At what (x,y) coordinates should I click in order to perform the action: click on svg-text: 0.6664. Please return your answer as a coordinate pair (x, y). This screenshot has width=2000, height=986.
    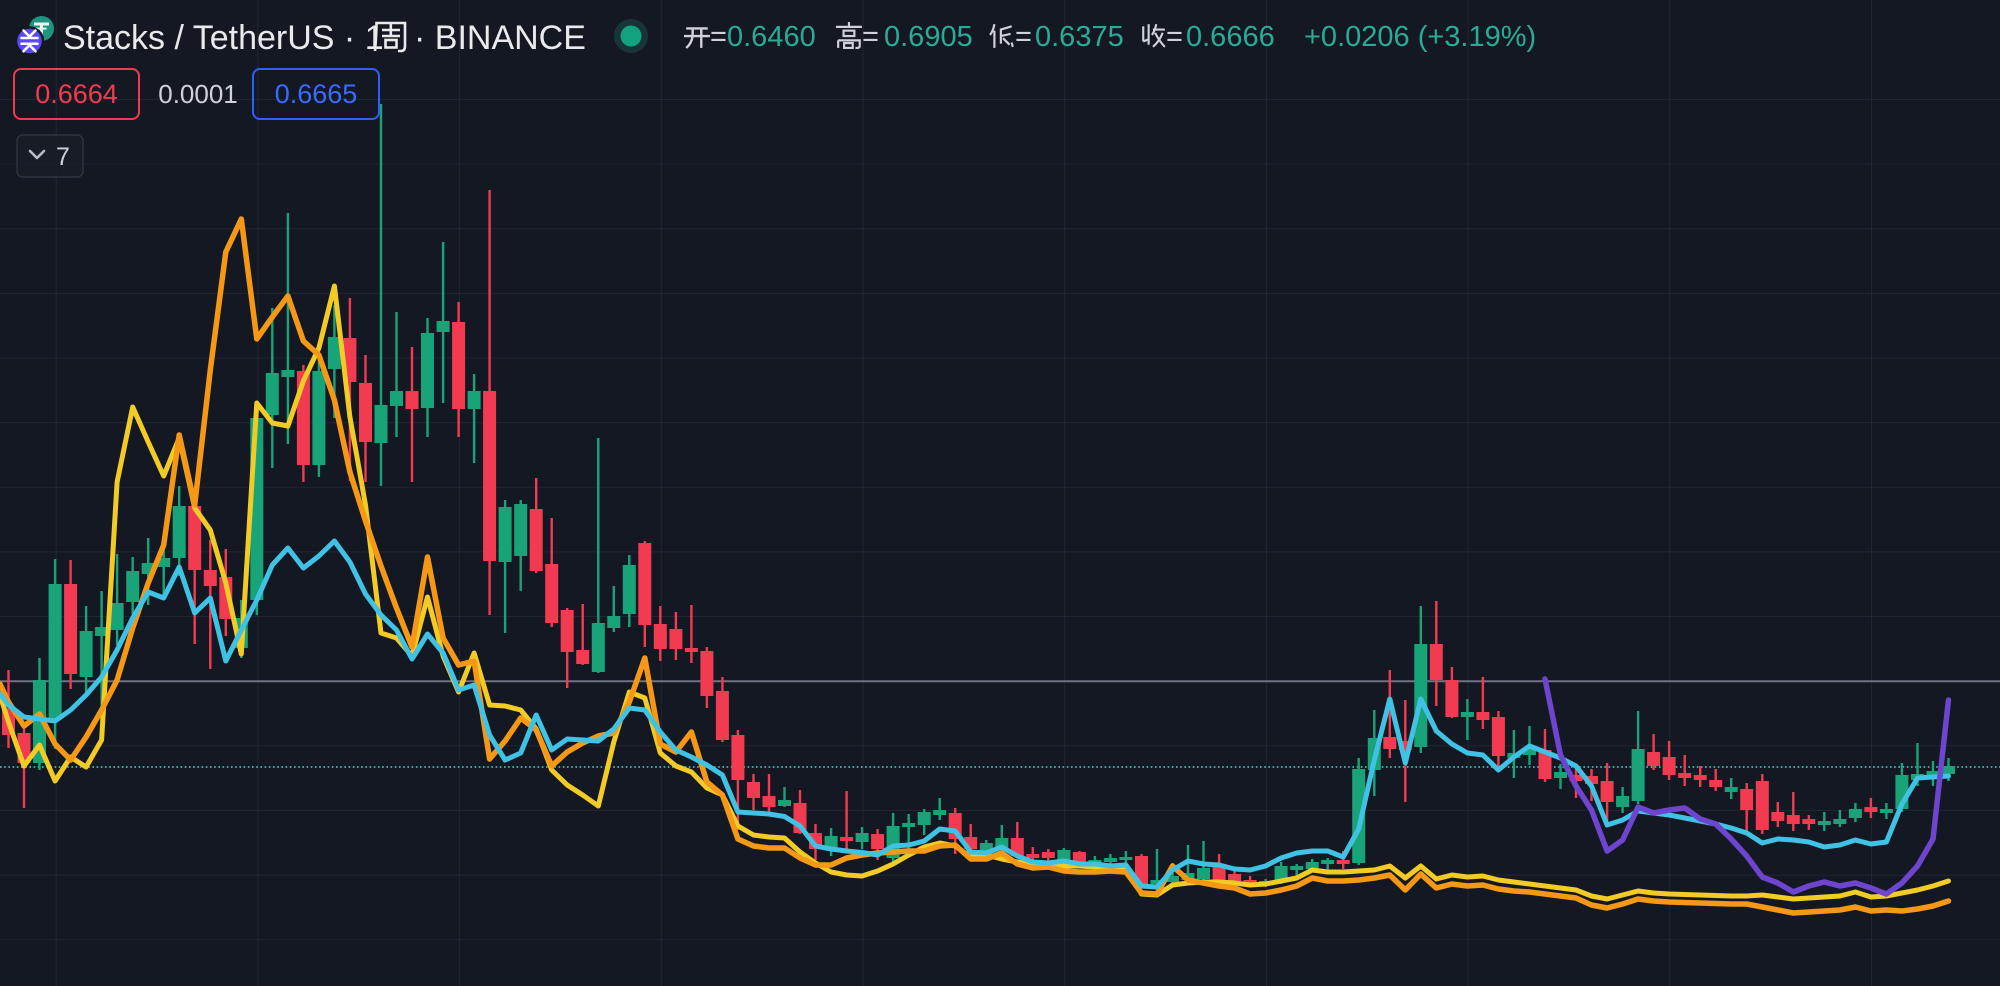
    Looking at the image, I should click on (76, 94).